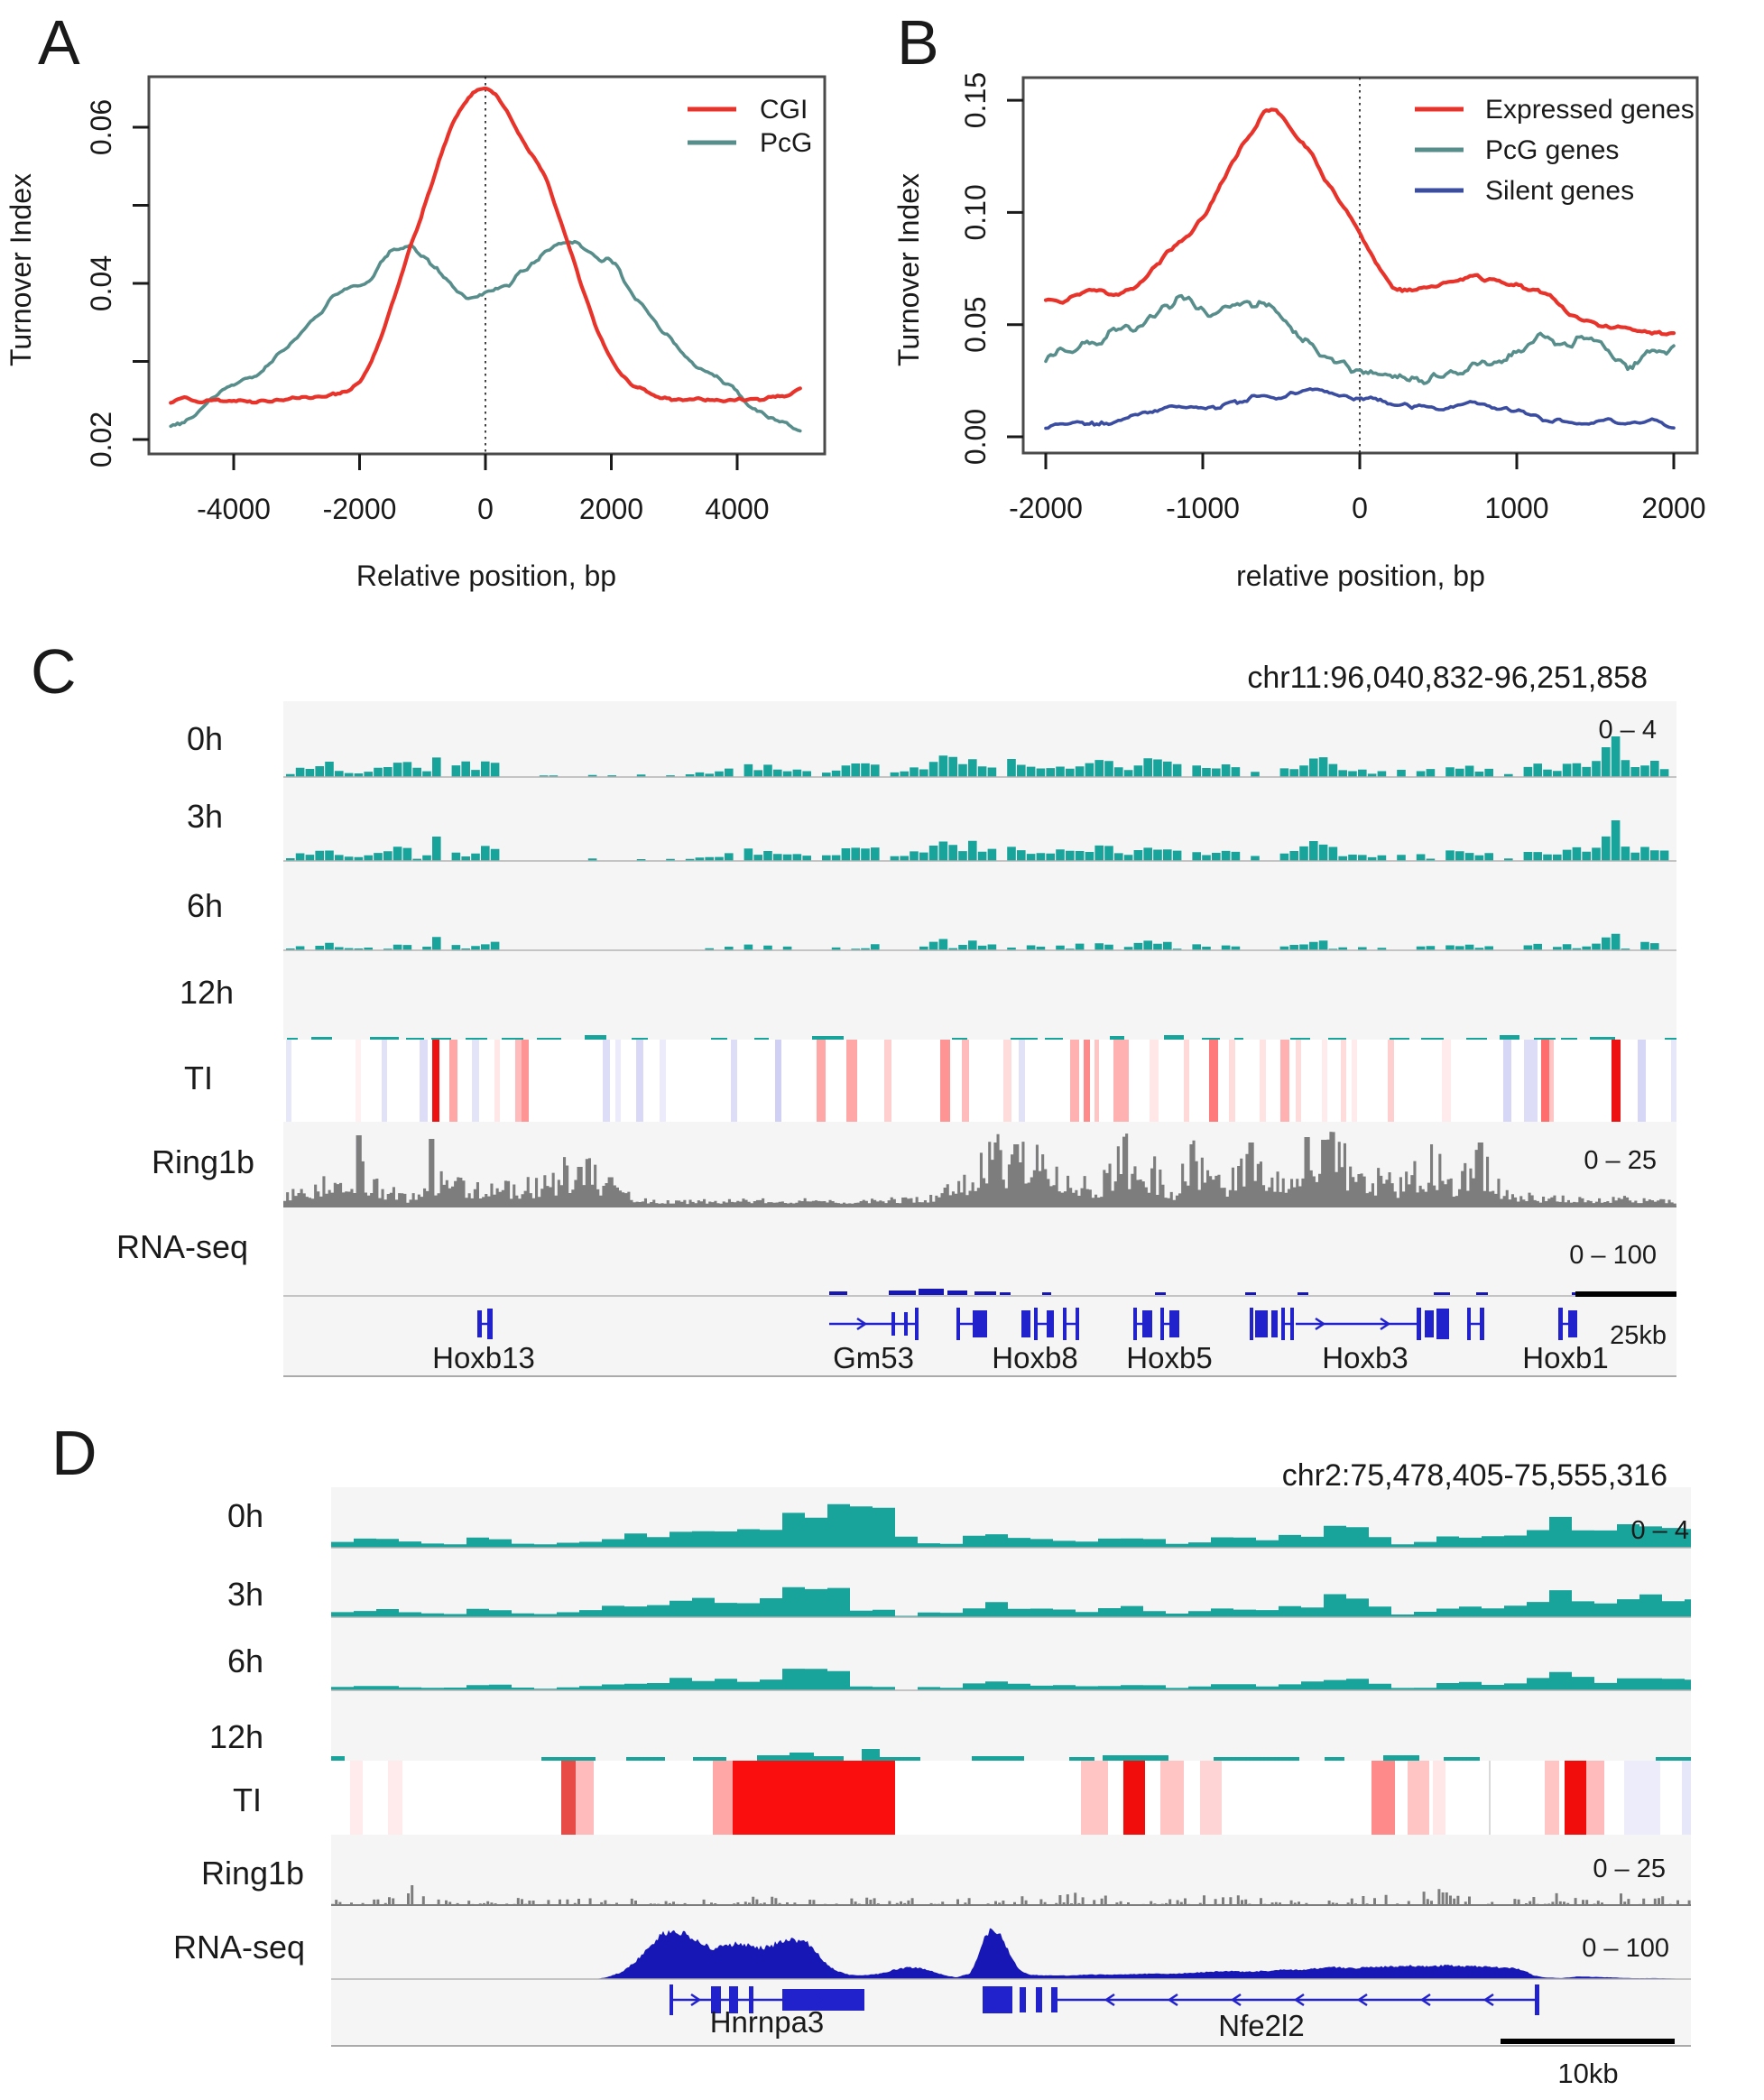 The image size is (1764, 2100). Describe the element at coordinates (1034, 1357) in the screenshot. I see `svg-text: Hoxb8` at that location.